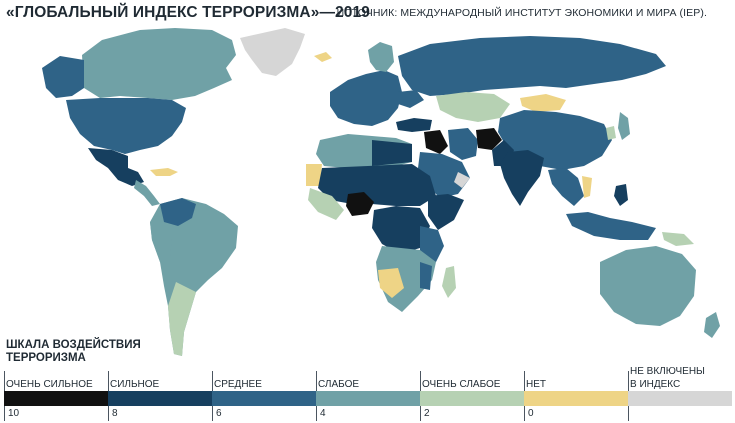 Image resolution: width=735 pixels, height=423 pixels. Describe the element at coordinates (46, 358) in the screenshot. I see `legend-title-line2: ТЕРРОРИЗМА` at that location.